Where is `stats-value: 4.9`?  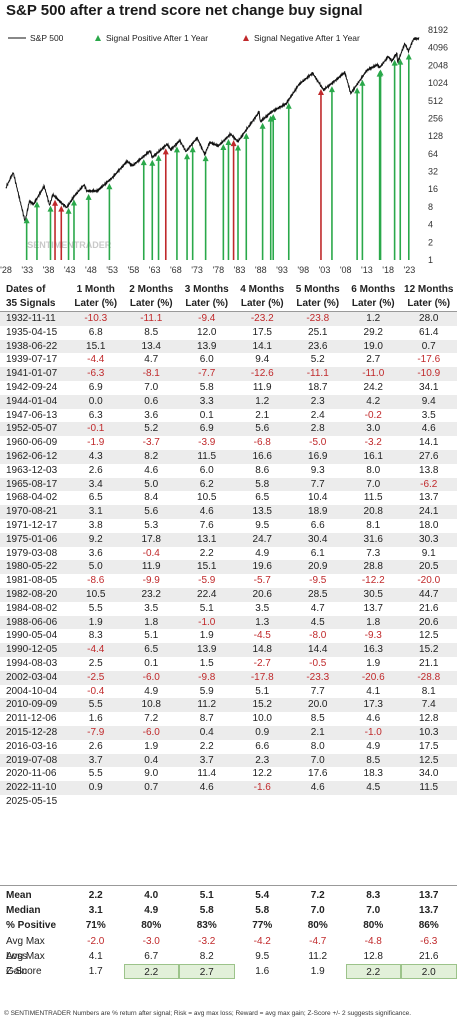 stats-value: 4.9 is located at coordinates (151, 911).